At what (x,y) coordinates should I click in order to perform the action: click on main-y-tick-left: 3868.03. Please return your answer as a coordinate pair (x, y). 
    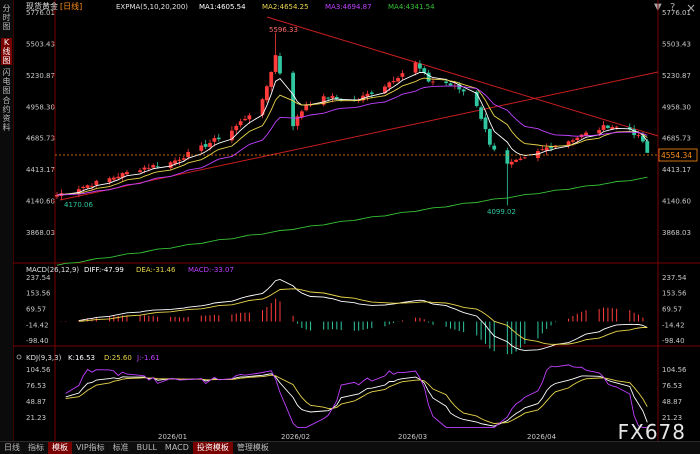
    Looking at the image, I should click on (40, 233).